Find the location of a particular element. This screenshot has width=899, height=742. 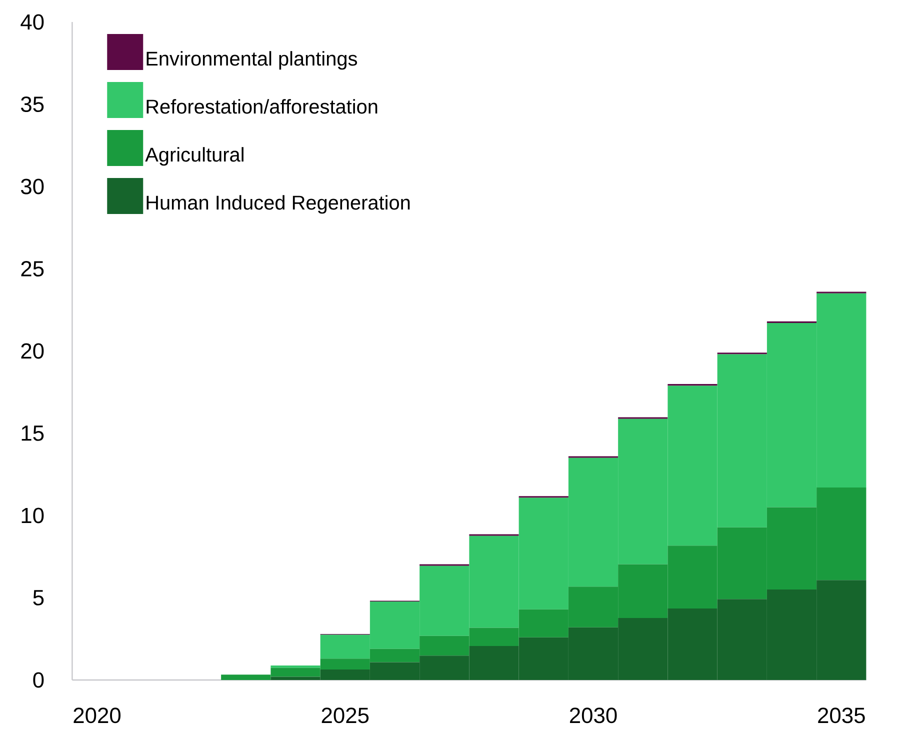

y-tick-label: 15 is located at coordinates (33, 433).